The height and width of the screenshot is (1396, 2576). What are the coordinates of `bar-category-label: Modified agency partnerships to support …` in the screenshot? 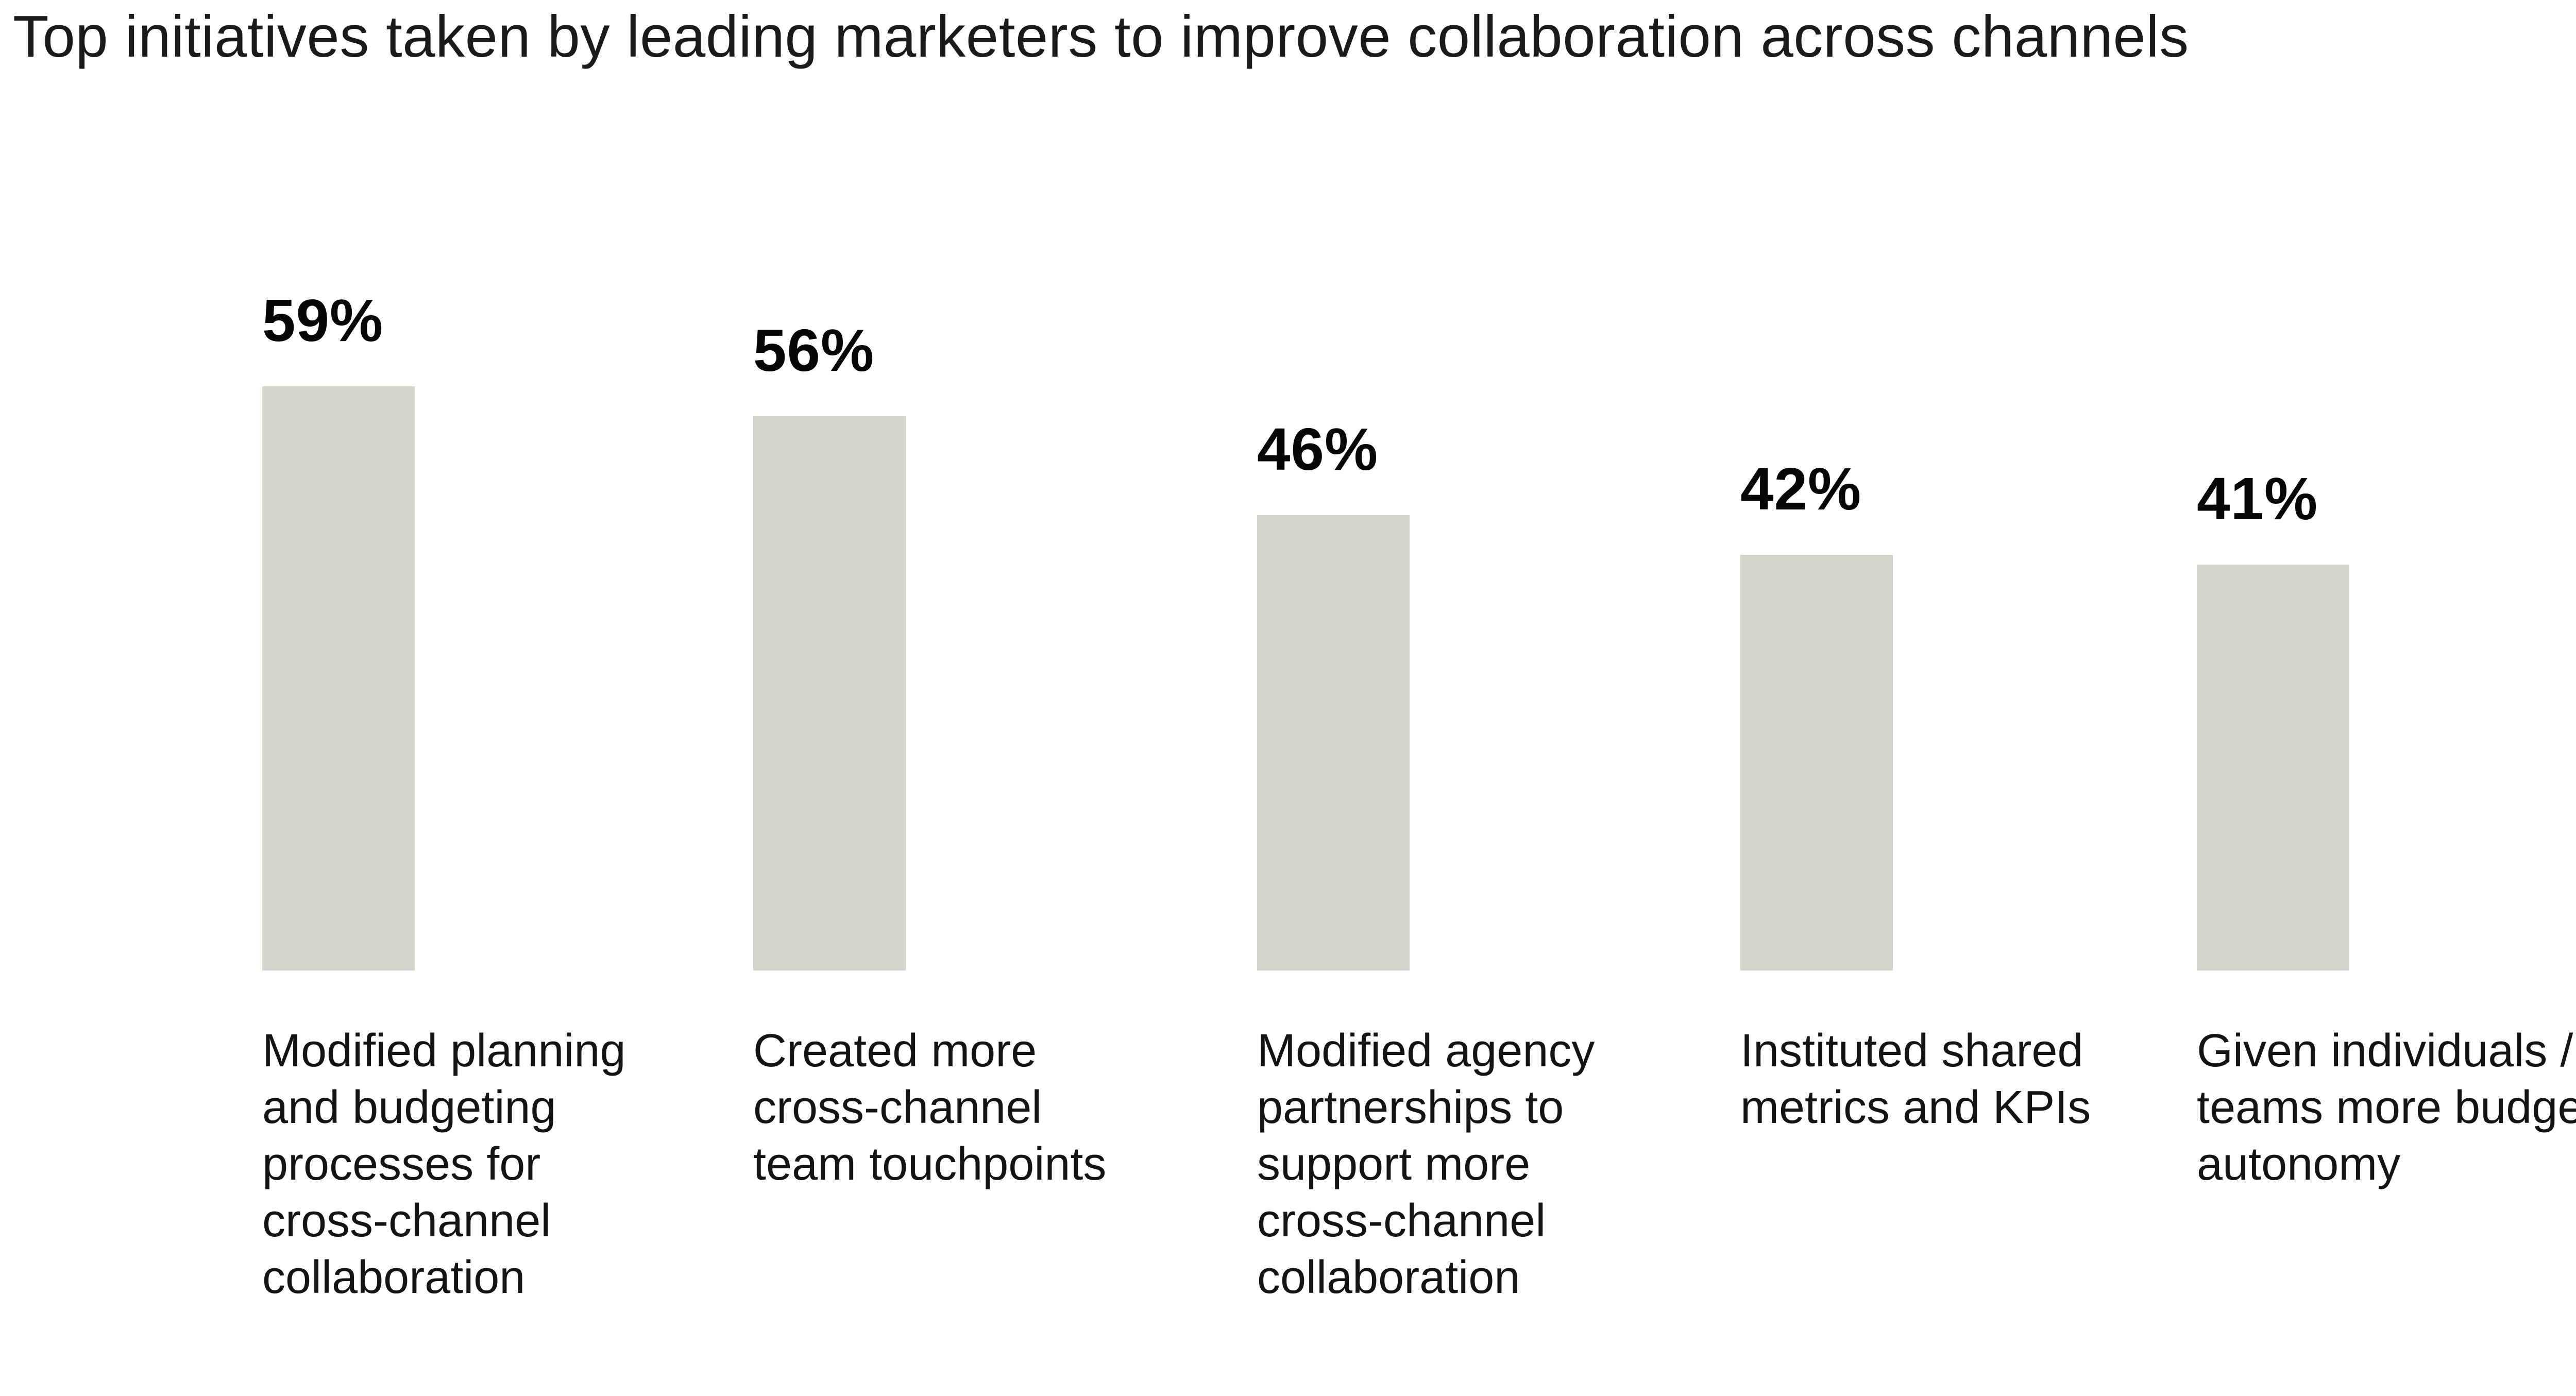 It's located at (1426, 1164).